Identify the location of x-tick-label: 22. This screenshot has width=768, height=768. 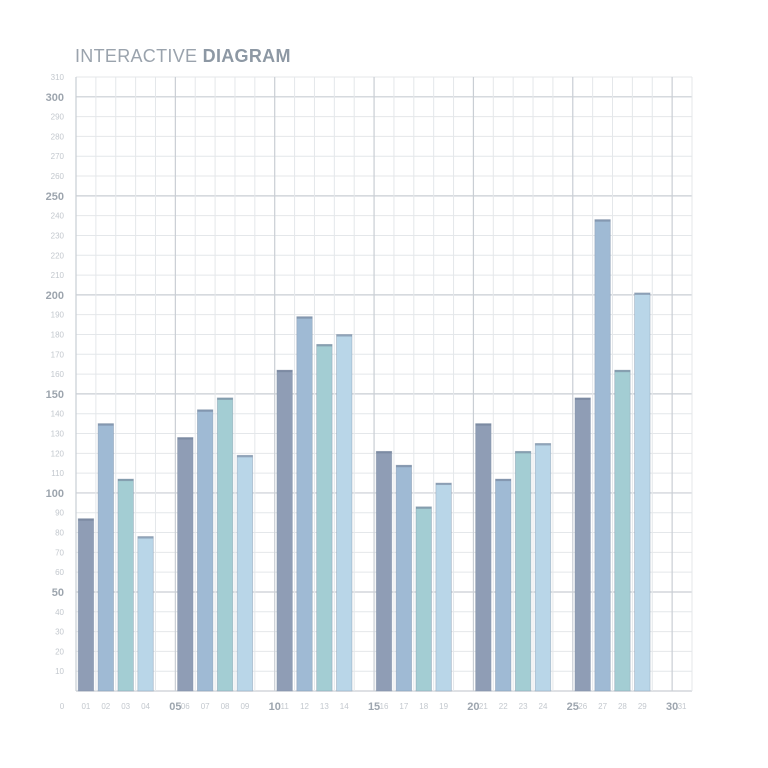
(503, 706).